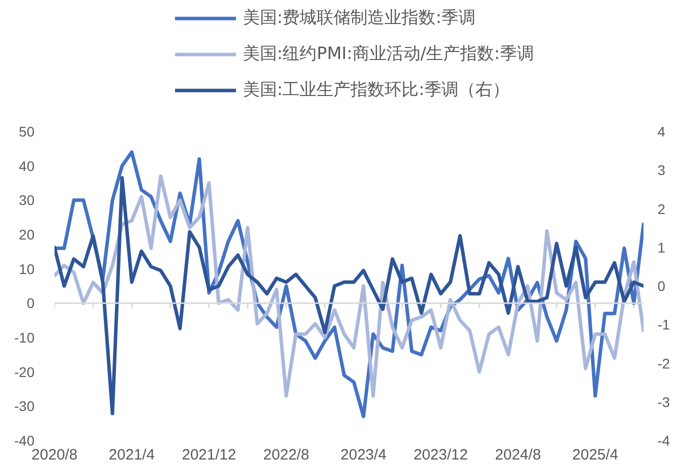 The height and width of the screenshot is (471, 675). Describe the element at coordinates (662, 132) in the screenshot. I see `y2-tick-label: 4` at that location.